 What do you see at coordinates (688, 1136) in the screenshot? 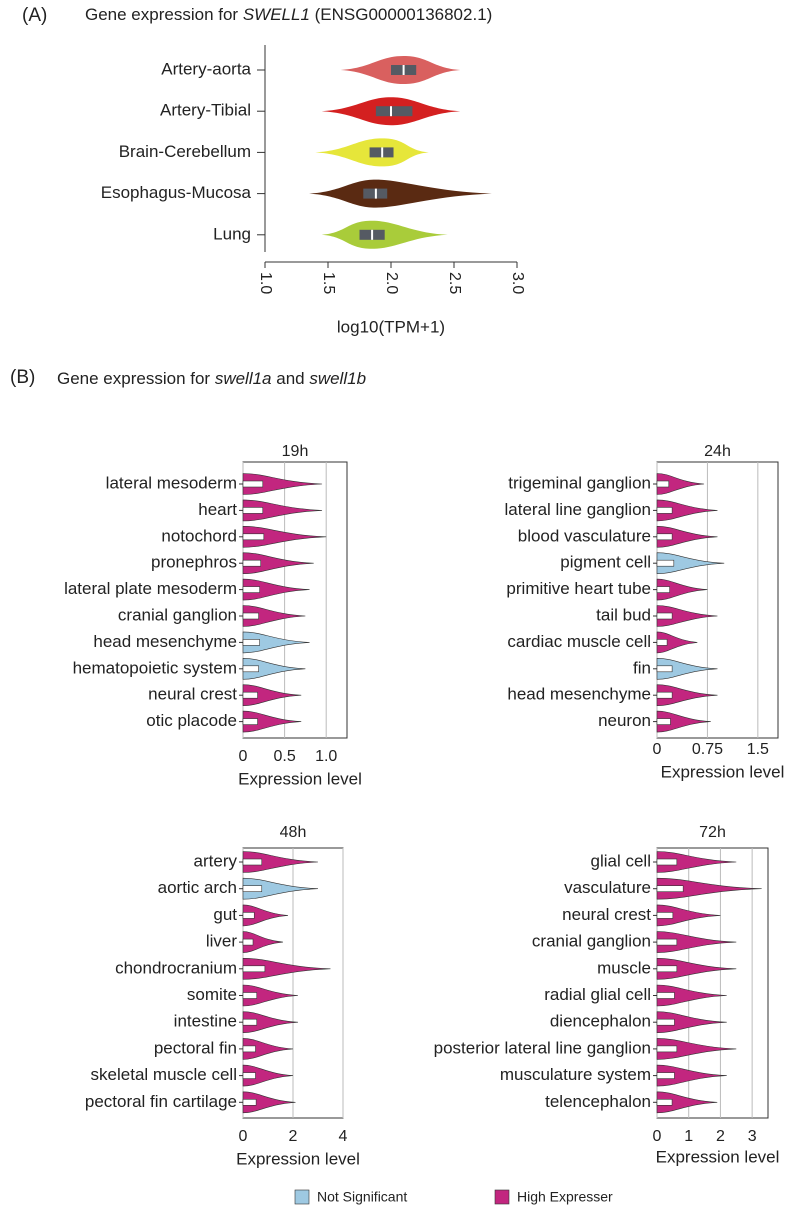
I see `x-tick-label: 1` at bounding box center [688, 1136].